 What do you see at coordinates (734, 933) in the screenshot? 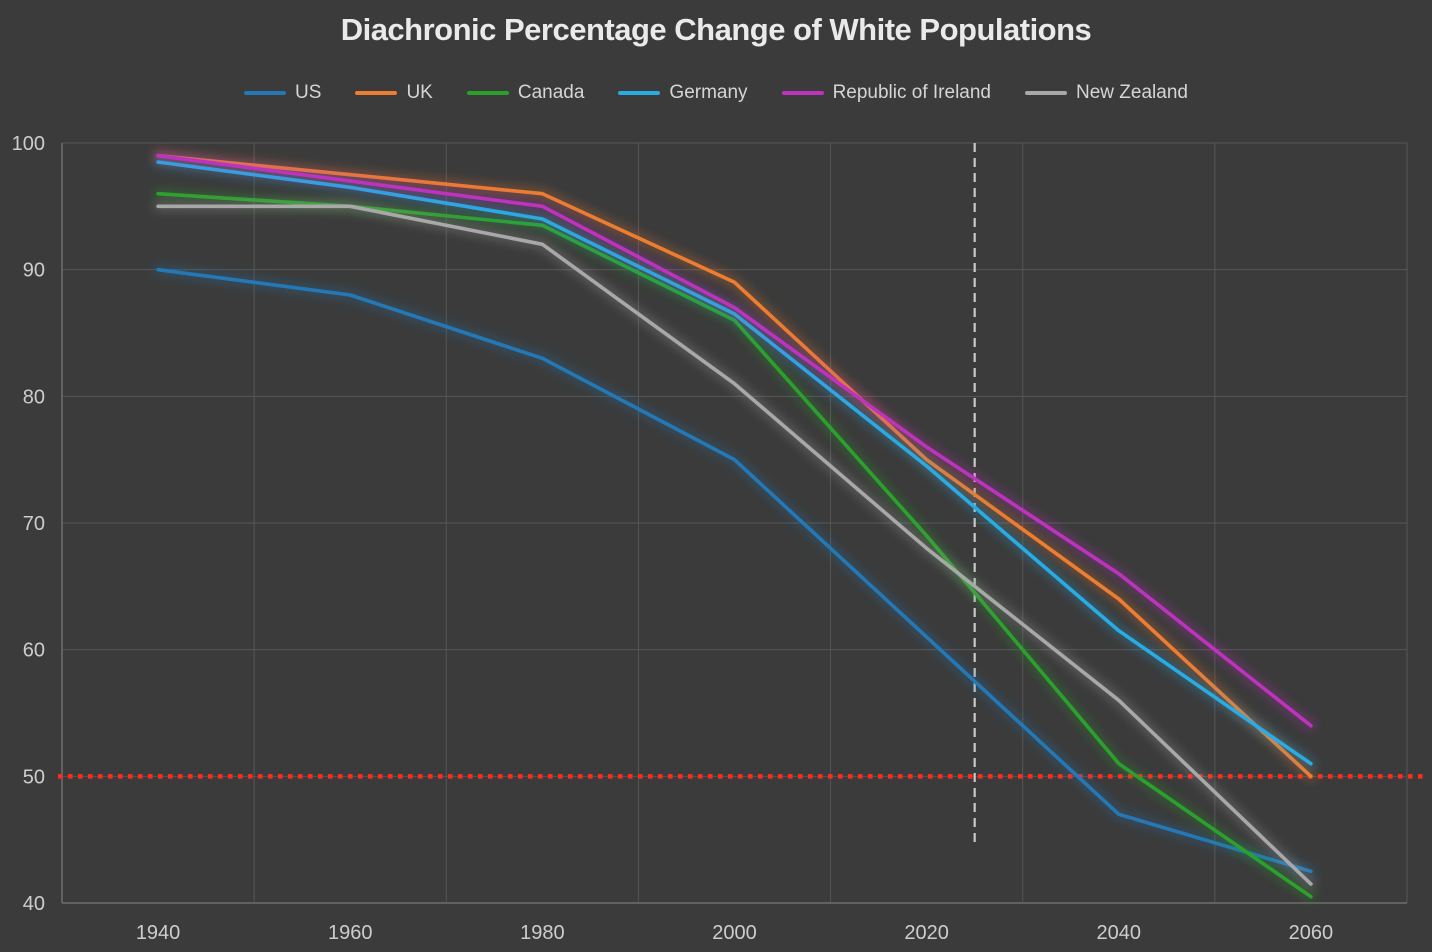
I see `x-axis-tick-label: 2000` at bounding box center [734, 933].